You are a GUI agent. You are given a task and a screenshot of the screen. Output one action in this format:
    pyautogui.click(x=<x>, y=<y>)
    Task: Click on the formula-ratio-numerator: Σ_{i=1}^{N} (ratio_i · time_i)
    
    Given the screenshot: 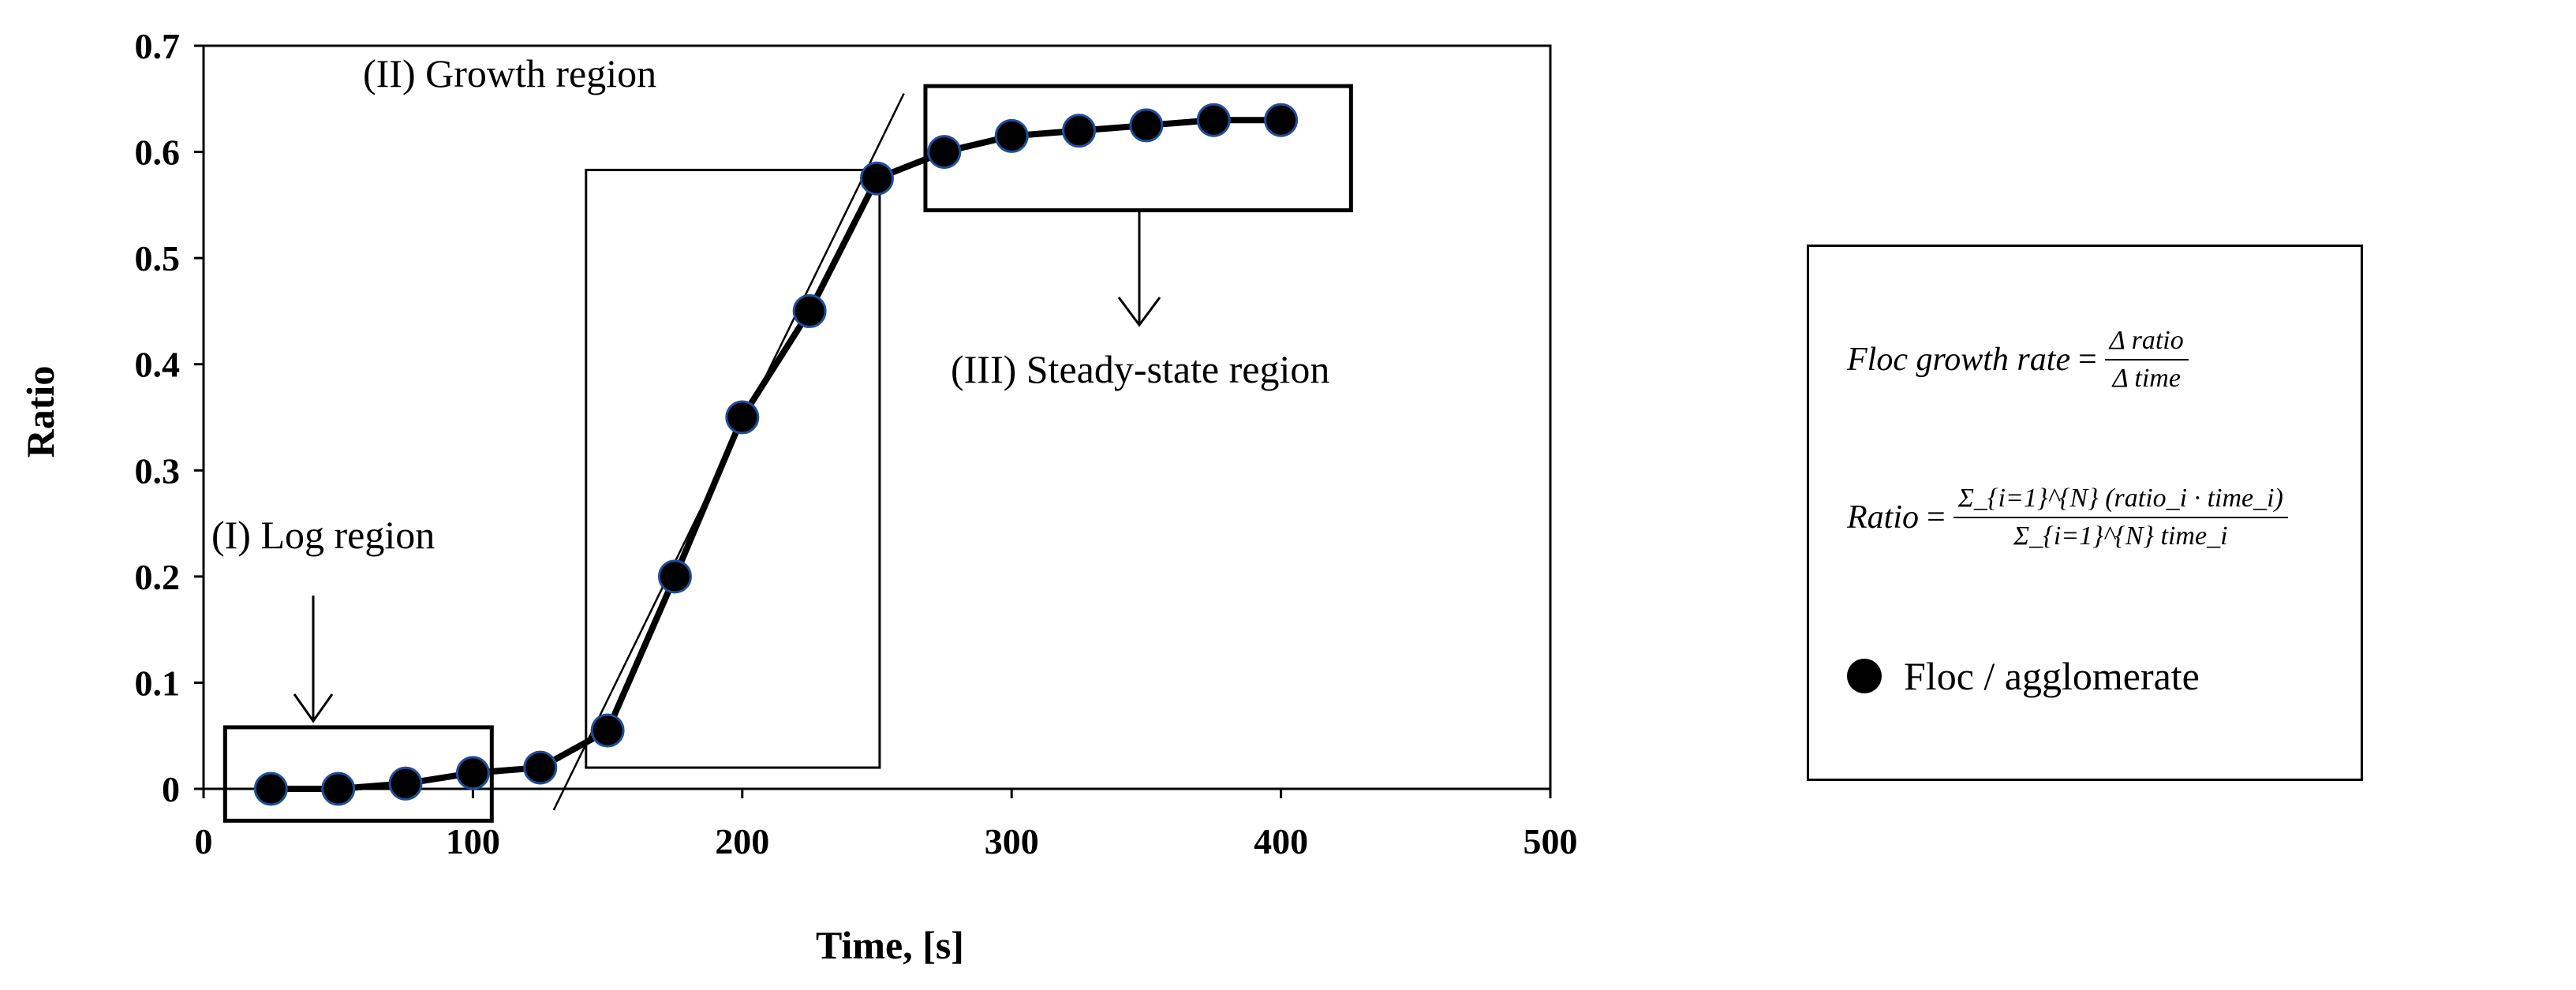 What is the action you would take?
    pyautogui.click(x=2120, y=501)
    